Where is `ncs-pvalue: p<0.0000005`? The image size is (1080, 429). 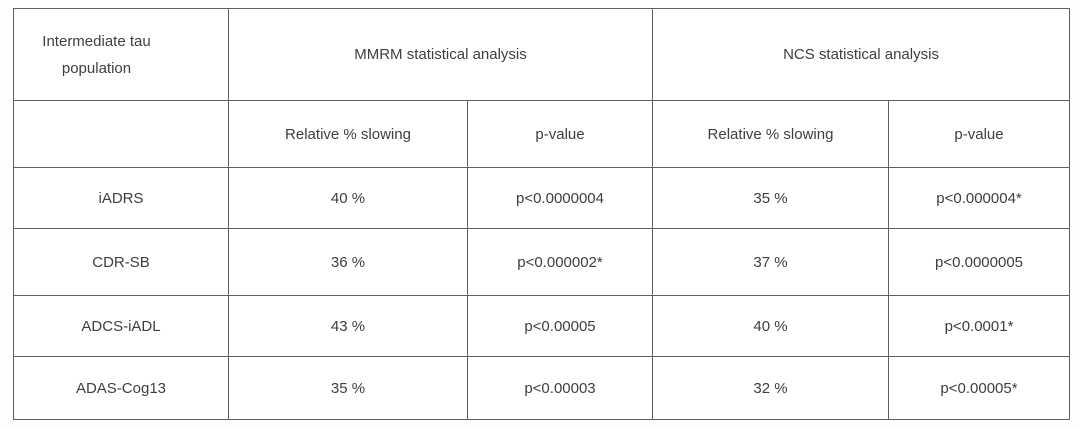
ncs-pvalue: p<0.0000005 is located at coordinates (979, 262).